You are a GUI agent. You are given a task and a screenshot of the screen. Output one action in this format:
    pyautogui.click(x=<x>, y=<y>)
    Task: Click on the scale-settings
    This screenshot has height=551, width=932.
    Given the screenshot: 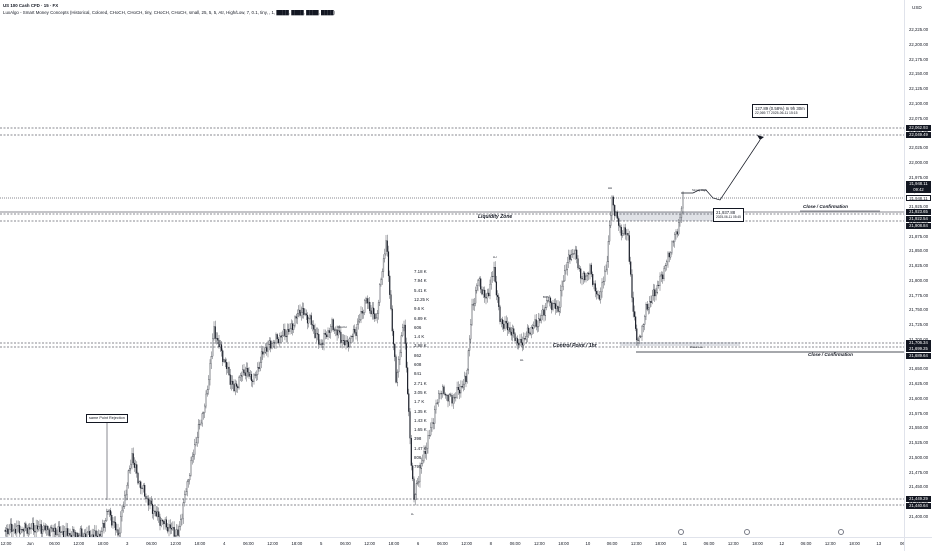 What is the action you would take?
    pyautogui.click(x=918, y=544)
    